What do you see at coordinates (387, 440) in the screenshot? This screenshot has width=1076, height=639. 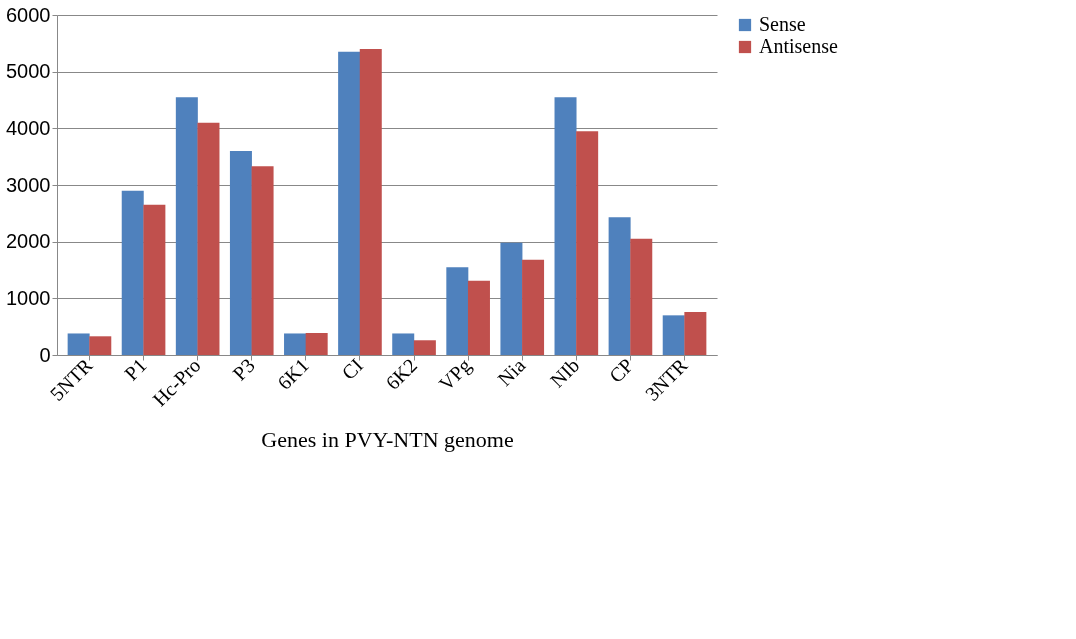 I see `x-axis-title: Genes in PVY-NTN genome` at bounding box center [387, 440].